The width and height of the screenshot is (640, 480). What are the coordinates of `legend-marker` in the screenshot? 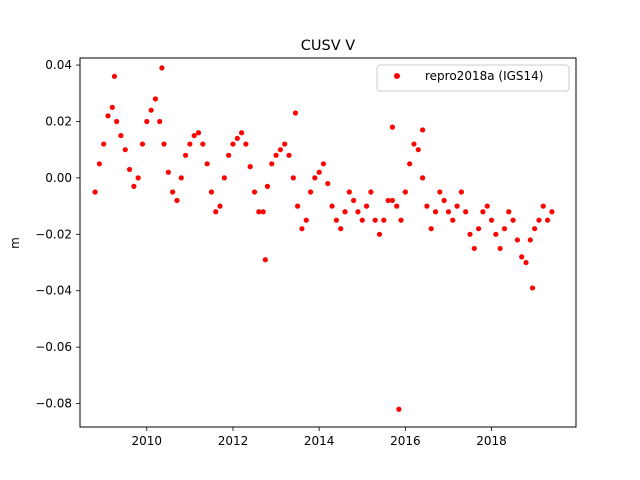 It's located at (397, 76).